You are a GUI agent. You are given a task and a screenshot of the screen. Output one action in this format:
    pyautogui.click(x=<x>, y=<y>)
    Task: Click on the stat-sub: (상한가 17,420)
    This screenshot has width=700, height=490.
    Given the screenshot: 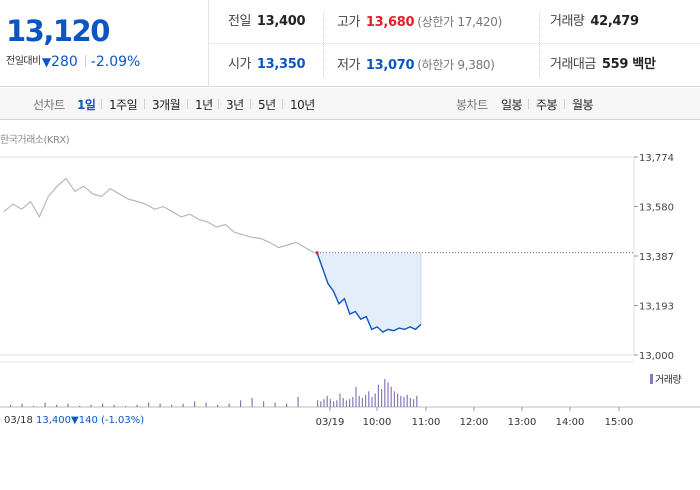 What is the action you would take?
    pyautogui.click(x=459, y=22)
    